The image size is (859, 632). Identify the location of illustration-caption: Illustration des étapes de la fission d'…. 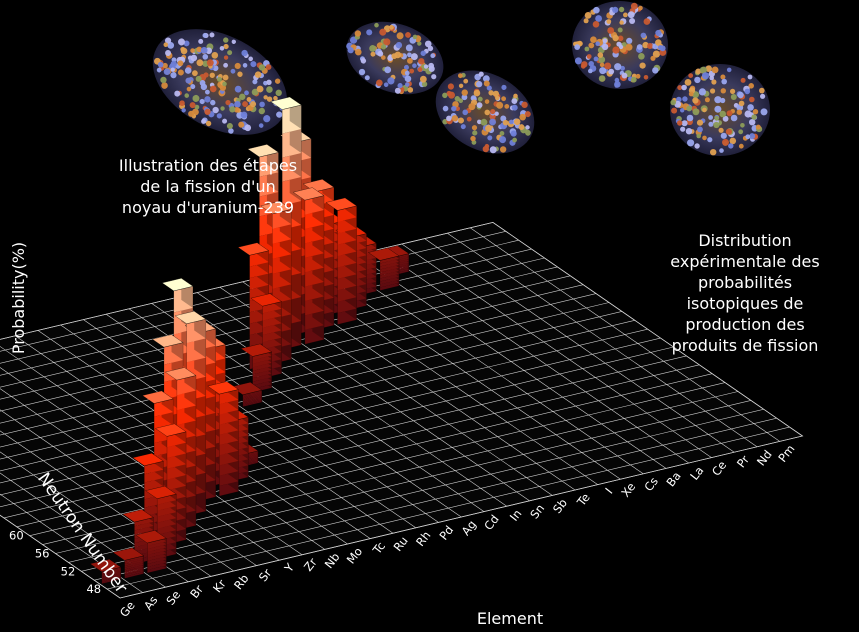
(208, 186).